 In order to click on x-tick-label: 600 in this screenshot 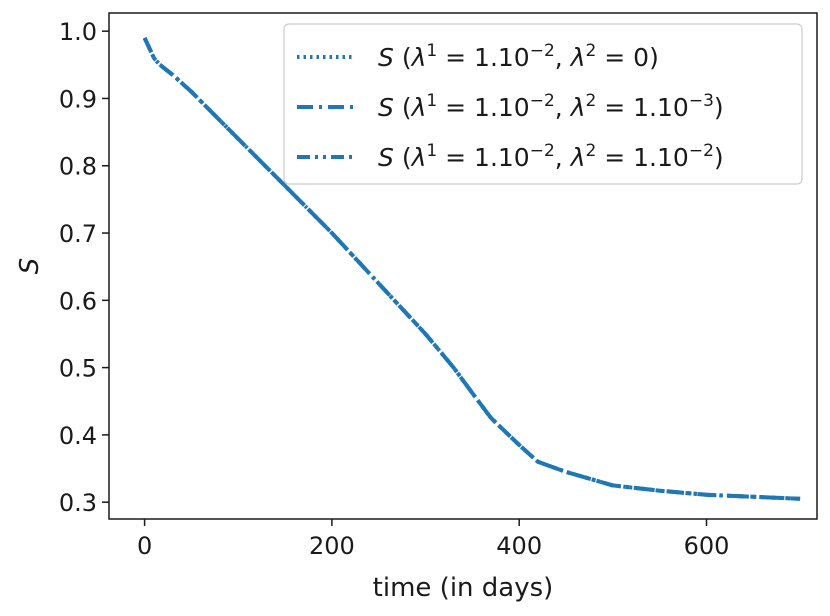, I will do `click(707, 546)`.